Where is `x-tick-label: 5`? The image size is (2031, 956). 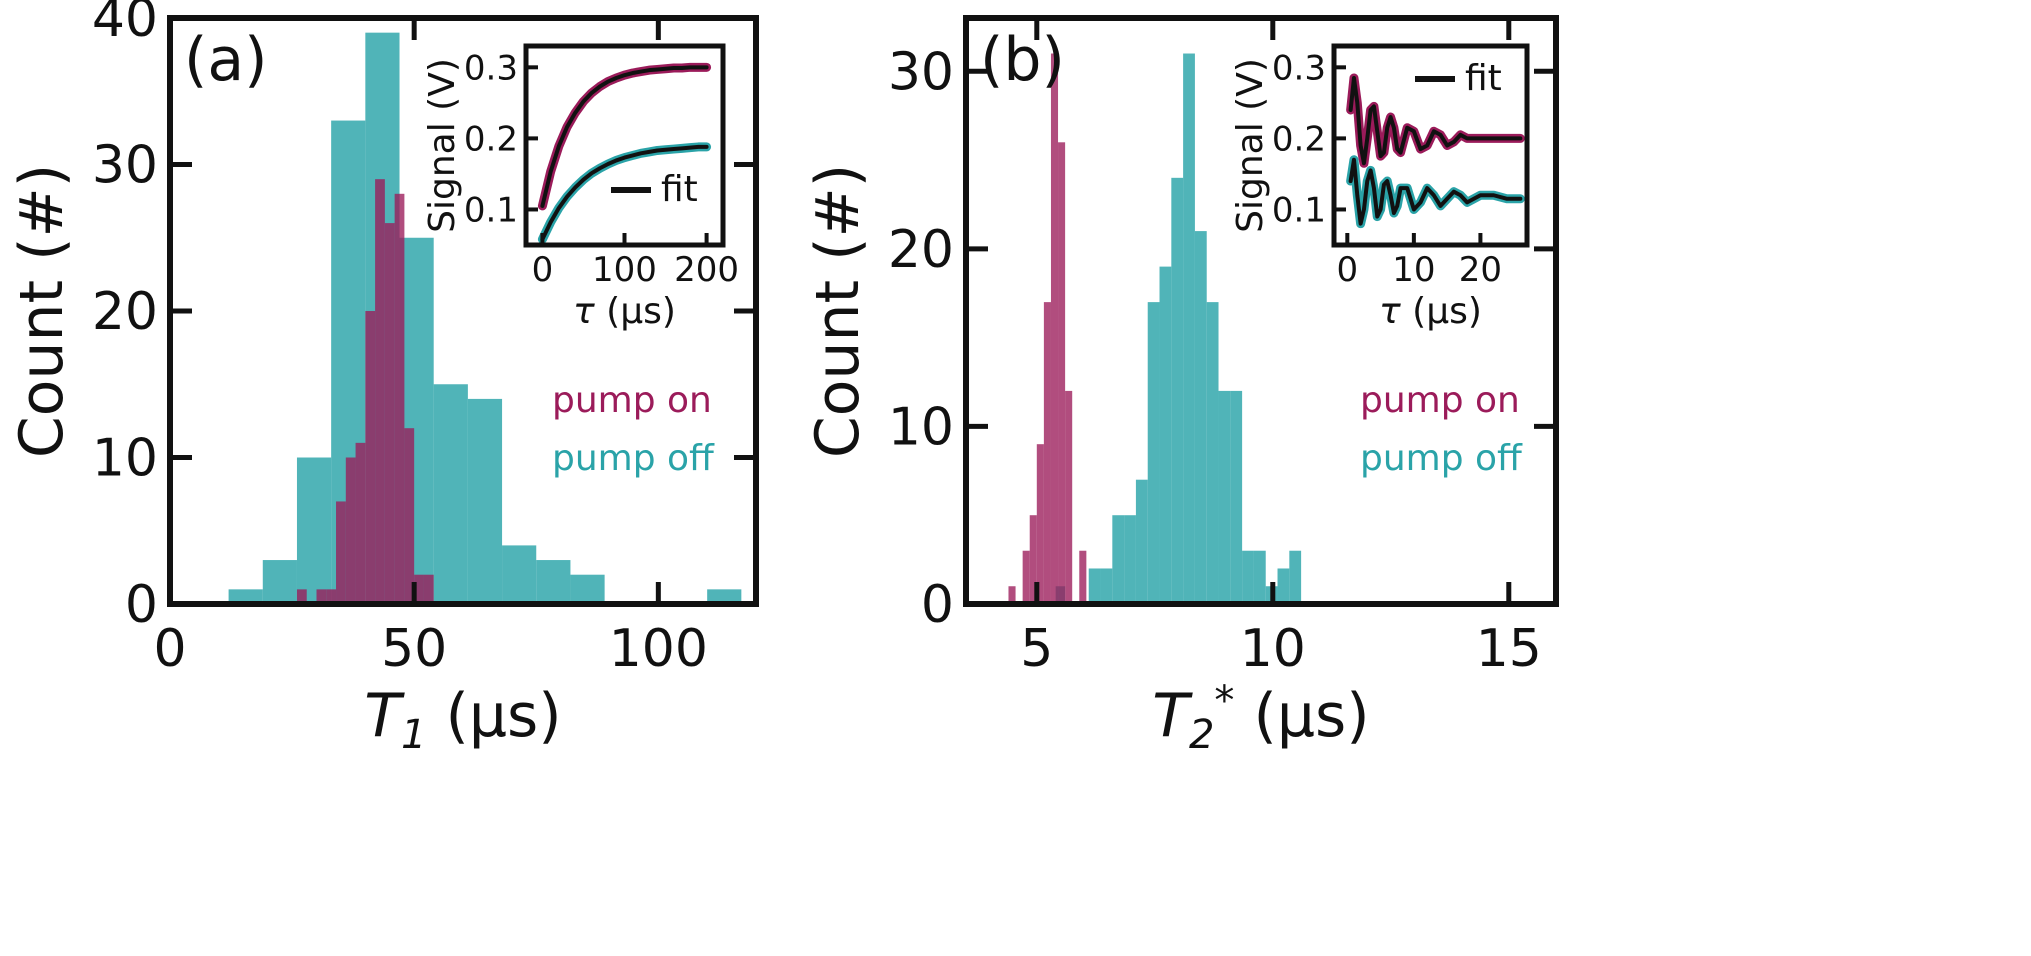
x-tick-label: 5 is located at coordinates (1036, 649).